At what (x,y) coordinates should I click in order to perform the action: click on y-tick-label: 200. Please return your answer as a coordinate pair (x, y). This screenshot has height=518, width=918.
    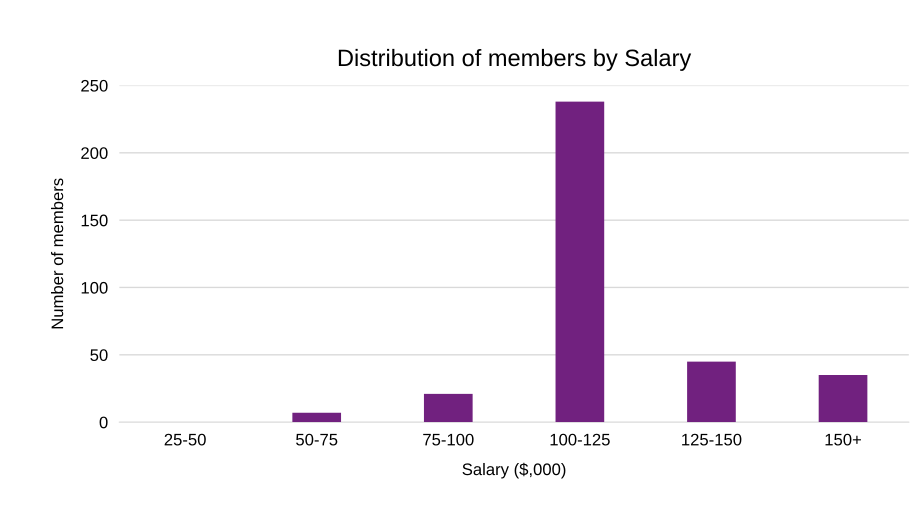
    Looking at the image, I should click on (94, 153).